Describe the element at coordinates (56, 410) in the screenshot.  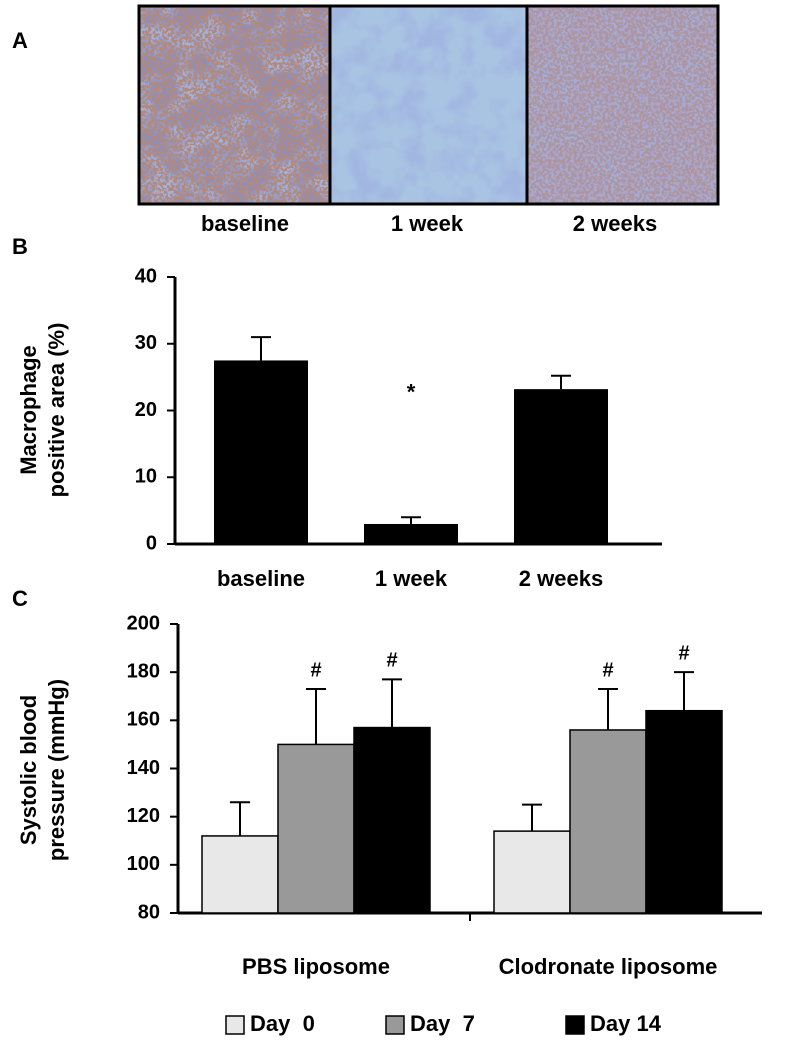
I see `y-axis-label-line: positive area (%)` at that location.